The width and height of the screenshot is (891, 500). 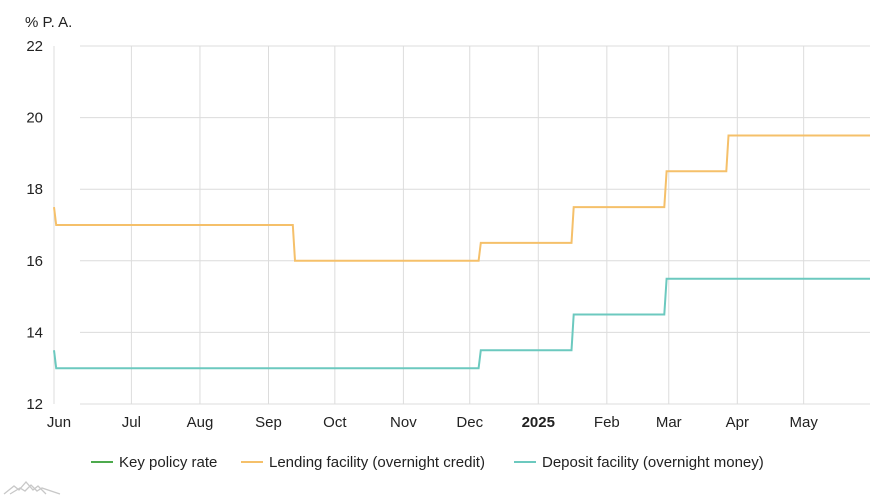 I want to click on x-tick-label: Jul, so click(x=131, y=422).